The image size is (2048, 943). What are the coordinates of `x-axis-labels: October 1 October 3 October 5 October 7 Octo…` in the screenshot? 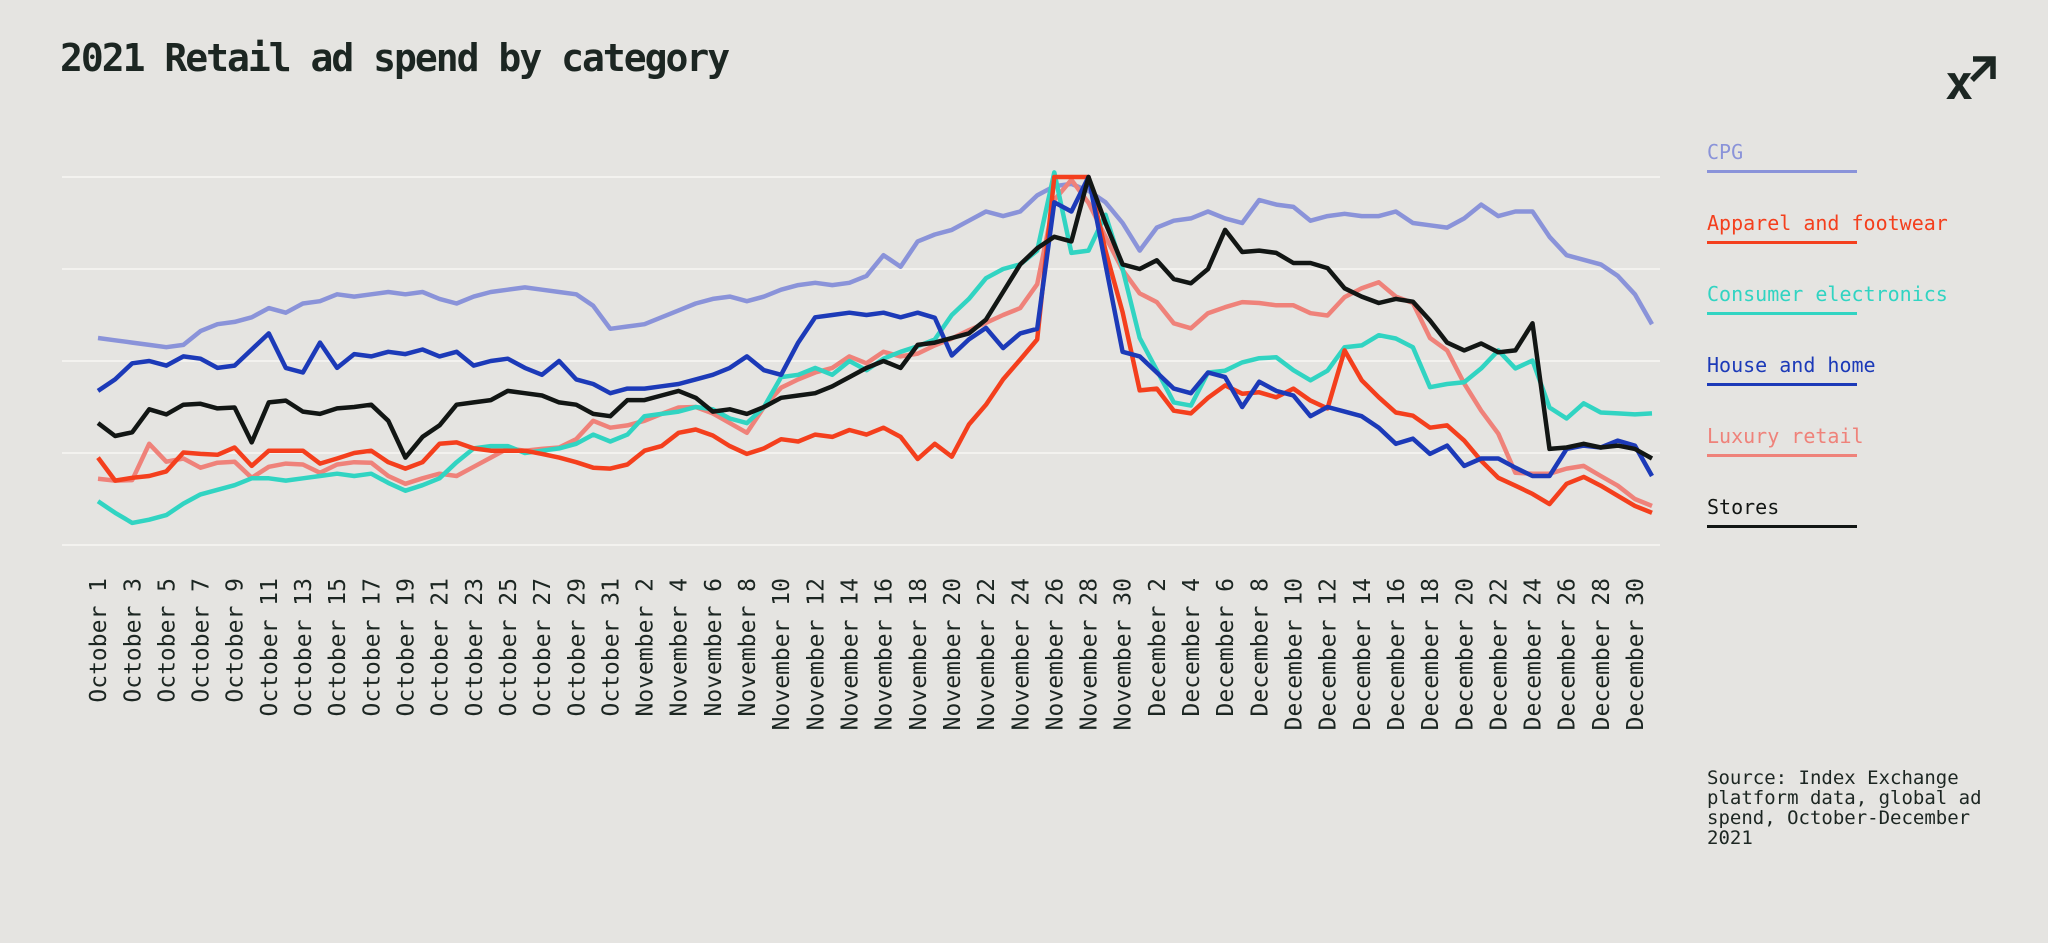 It's located at (867, 654).